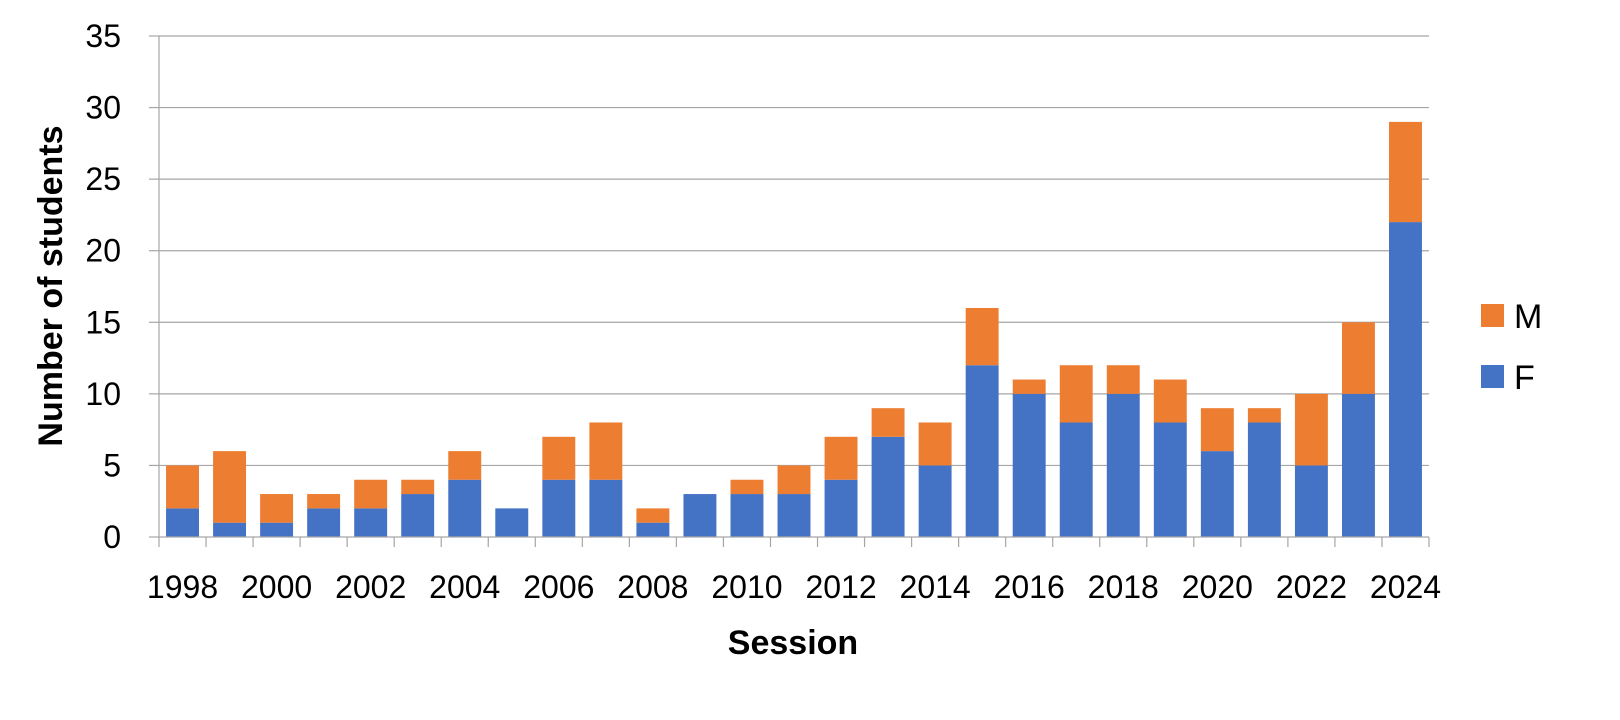  I want to click on bar-F-2001, so click(324, 522).